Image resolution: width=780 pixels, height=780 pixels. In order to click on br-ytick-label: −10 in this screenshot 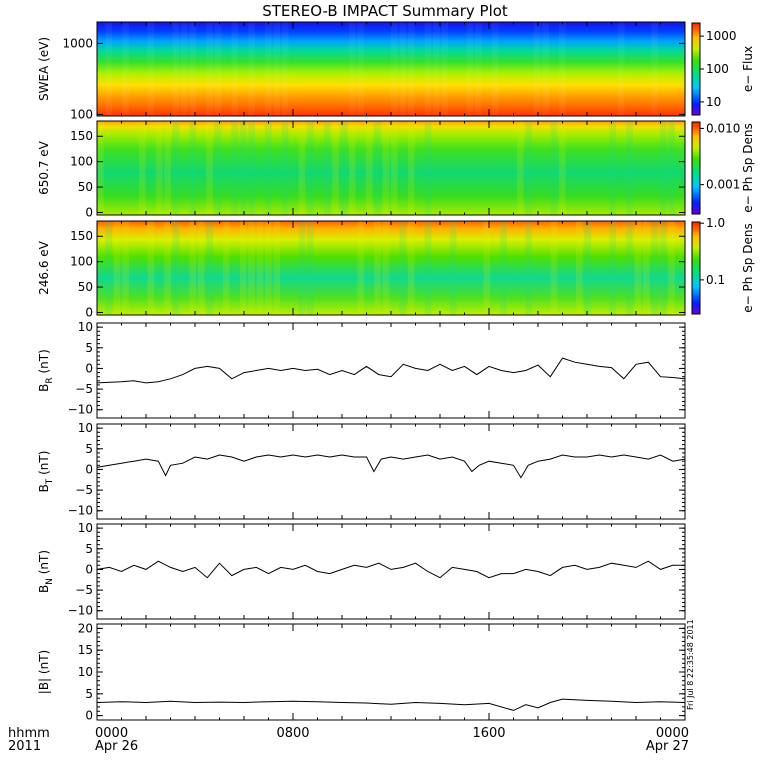, I will do `click(80, 410)`.